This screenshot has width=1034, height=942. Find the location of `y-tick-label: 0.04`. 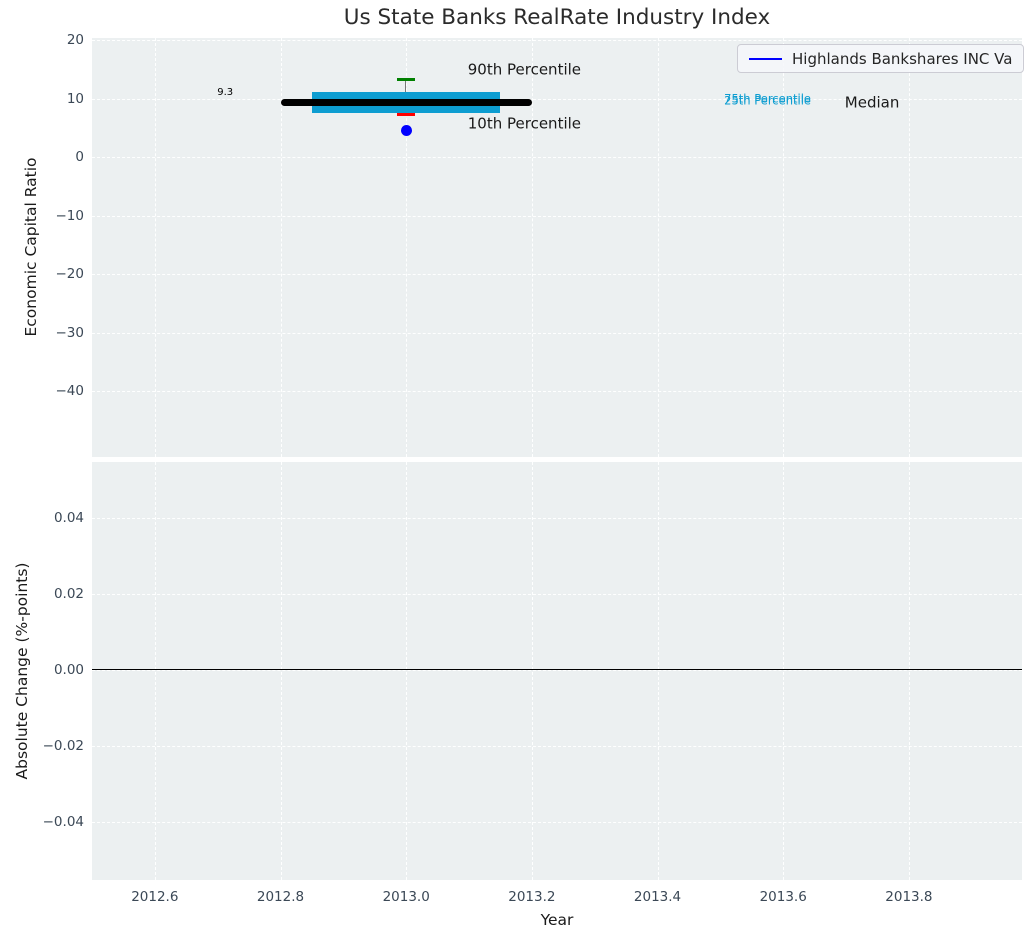

y-tick-label: 0.04 is located at coordinates (68, 517).